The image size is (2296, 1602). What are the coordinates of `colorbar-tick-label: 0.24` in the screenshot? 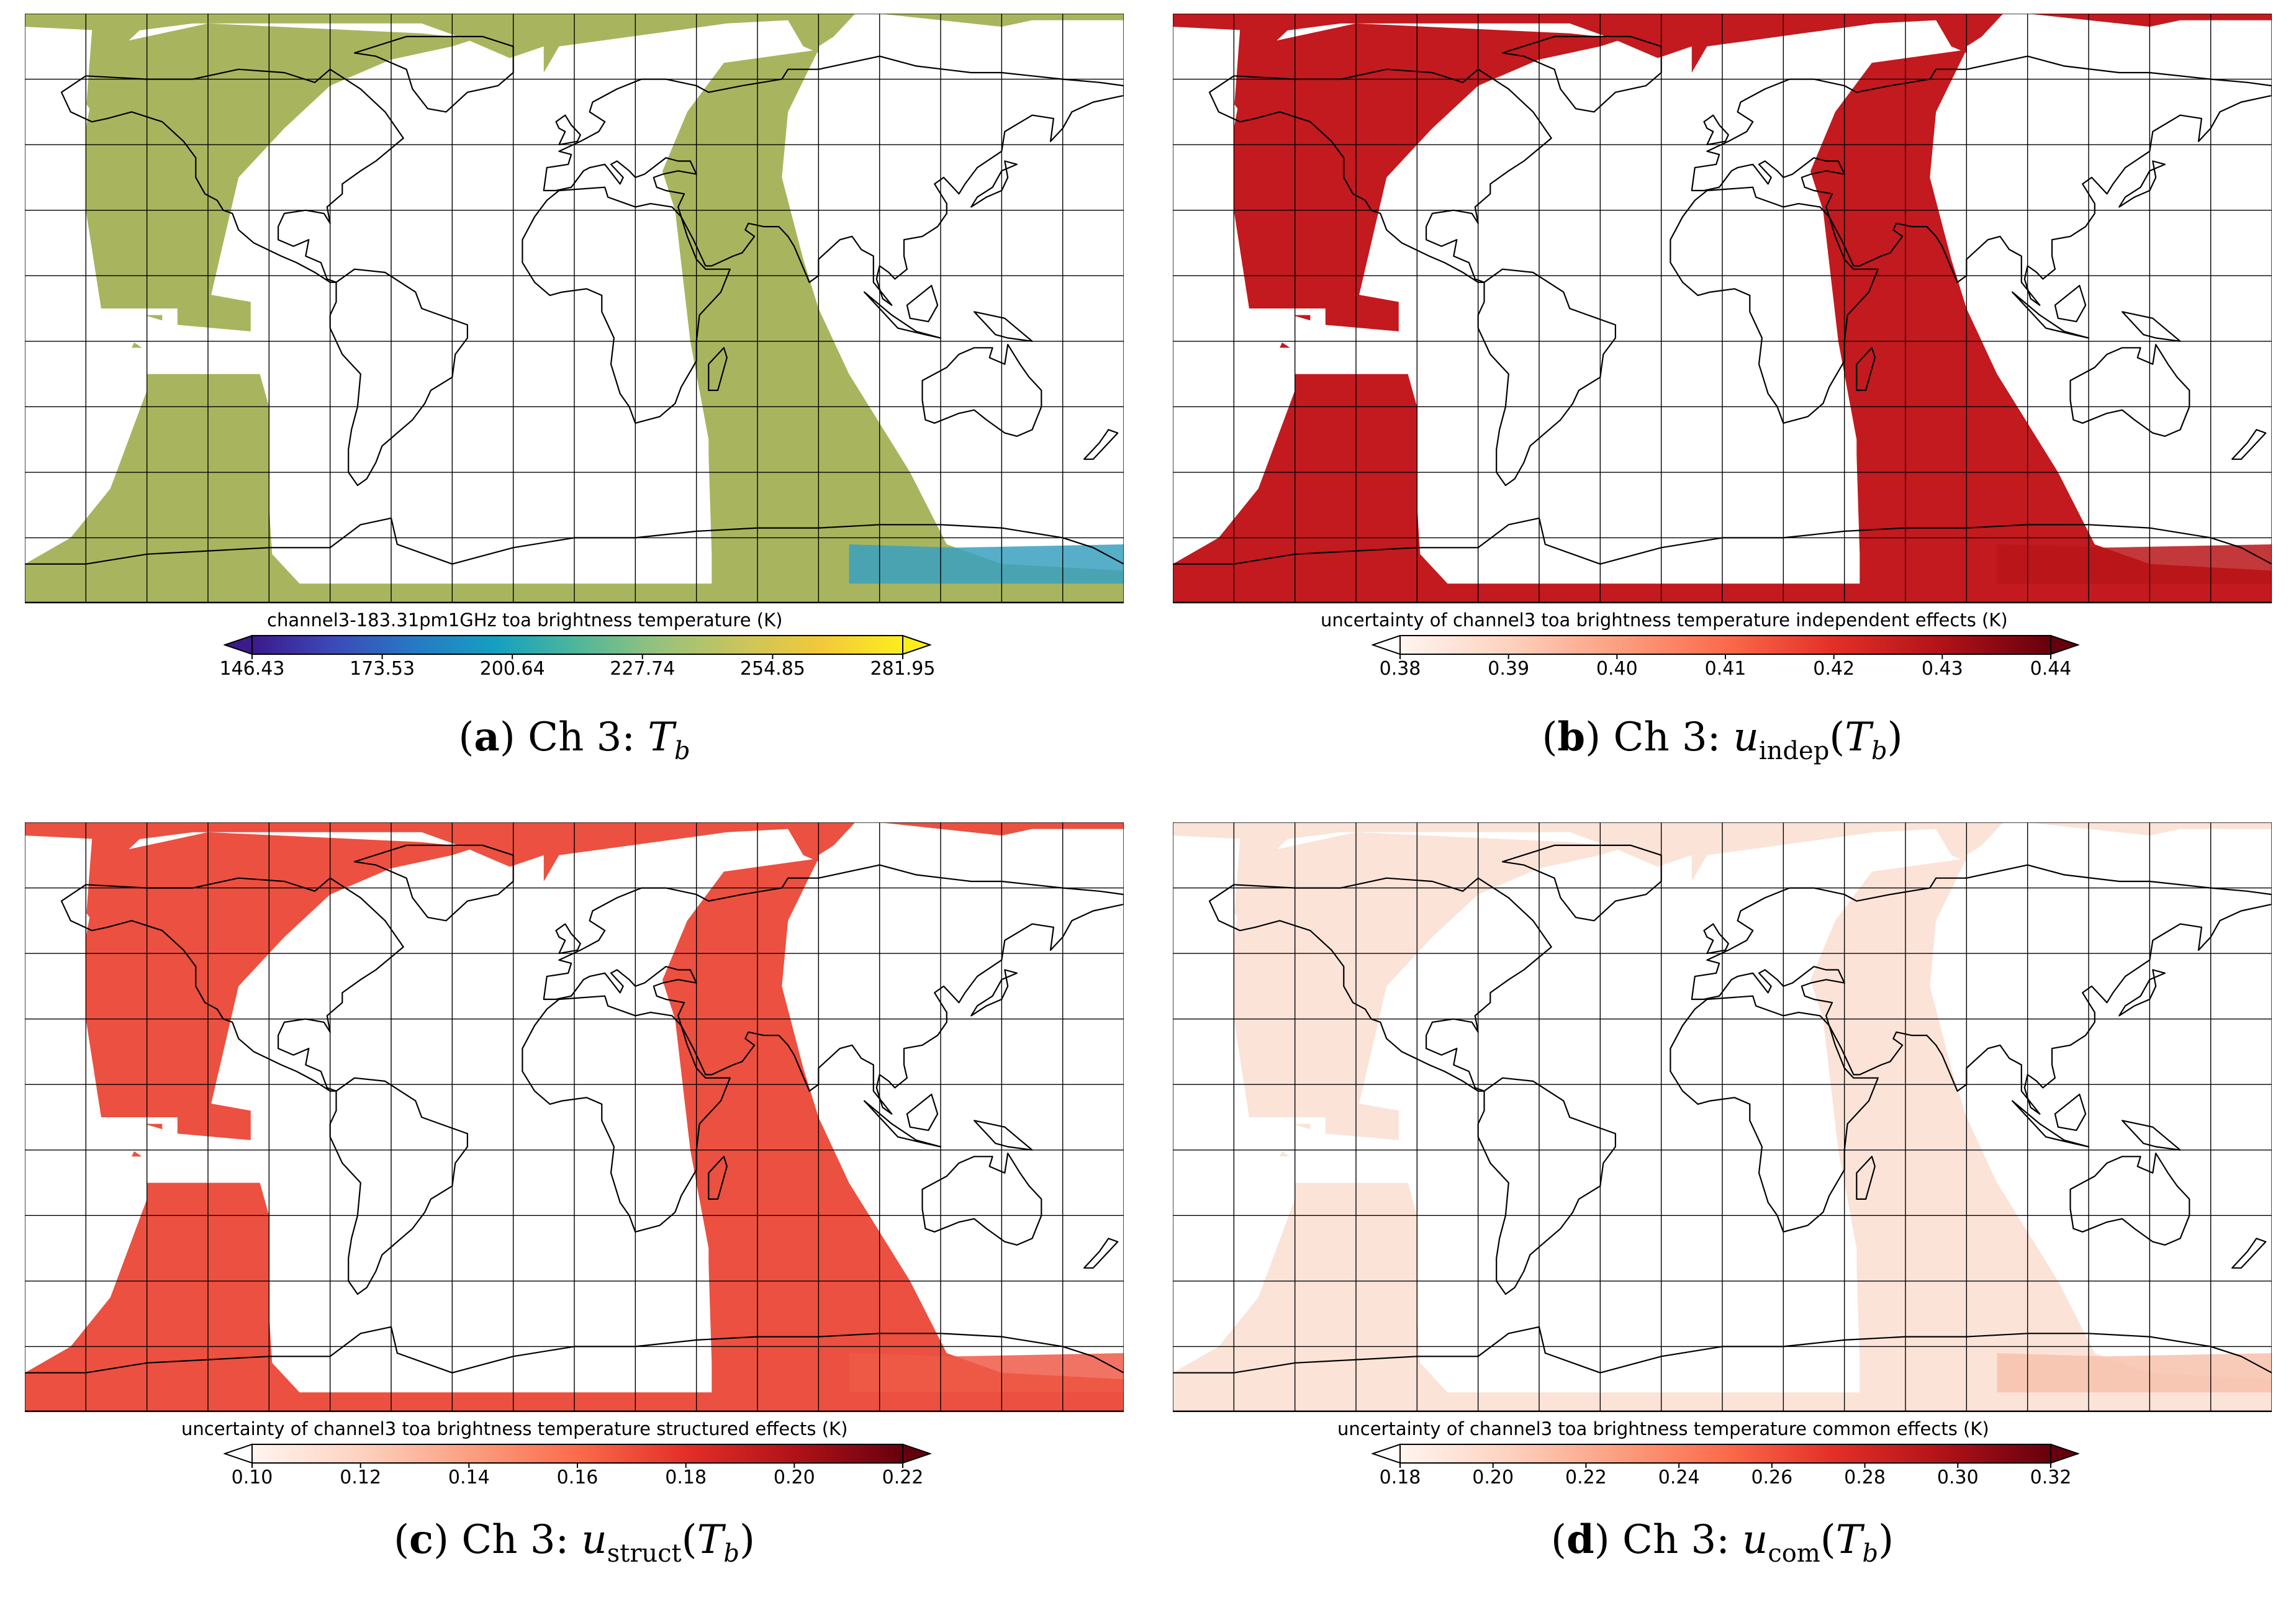 It's located at (1679, 1477).